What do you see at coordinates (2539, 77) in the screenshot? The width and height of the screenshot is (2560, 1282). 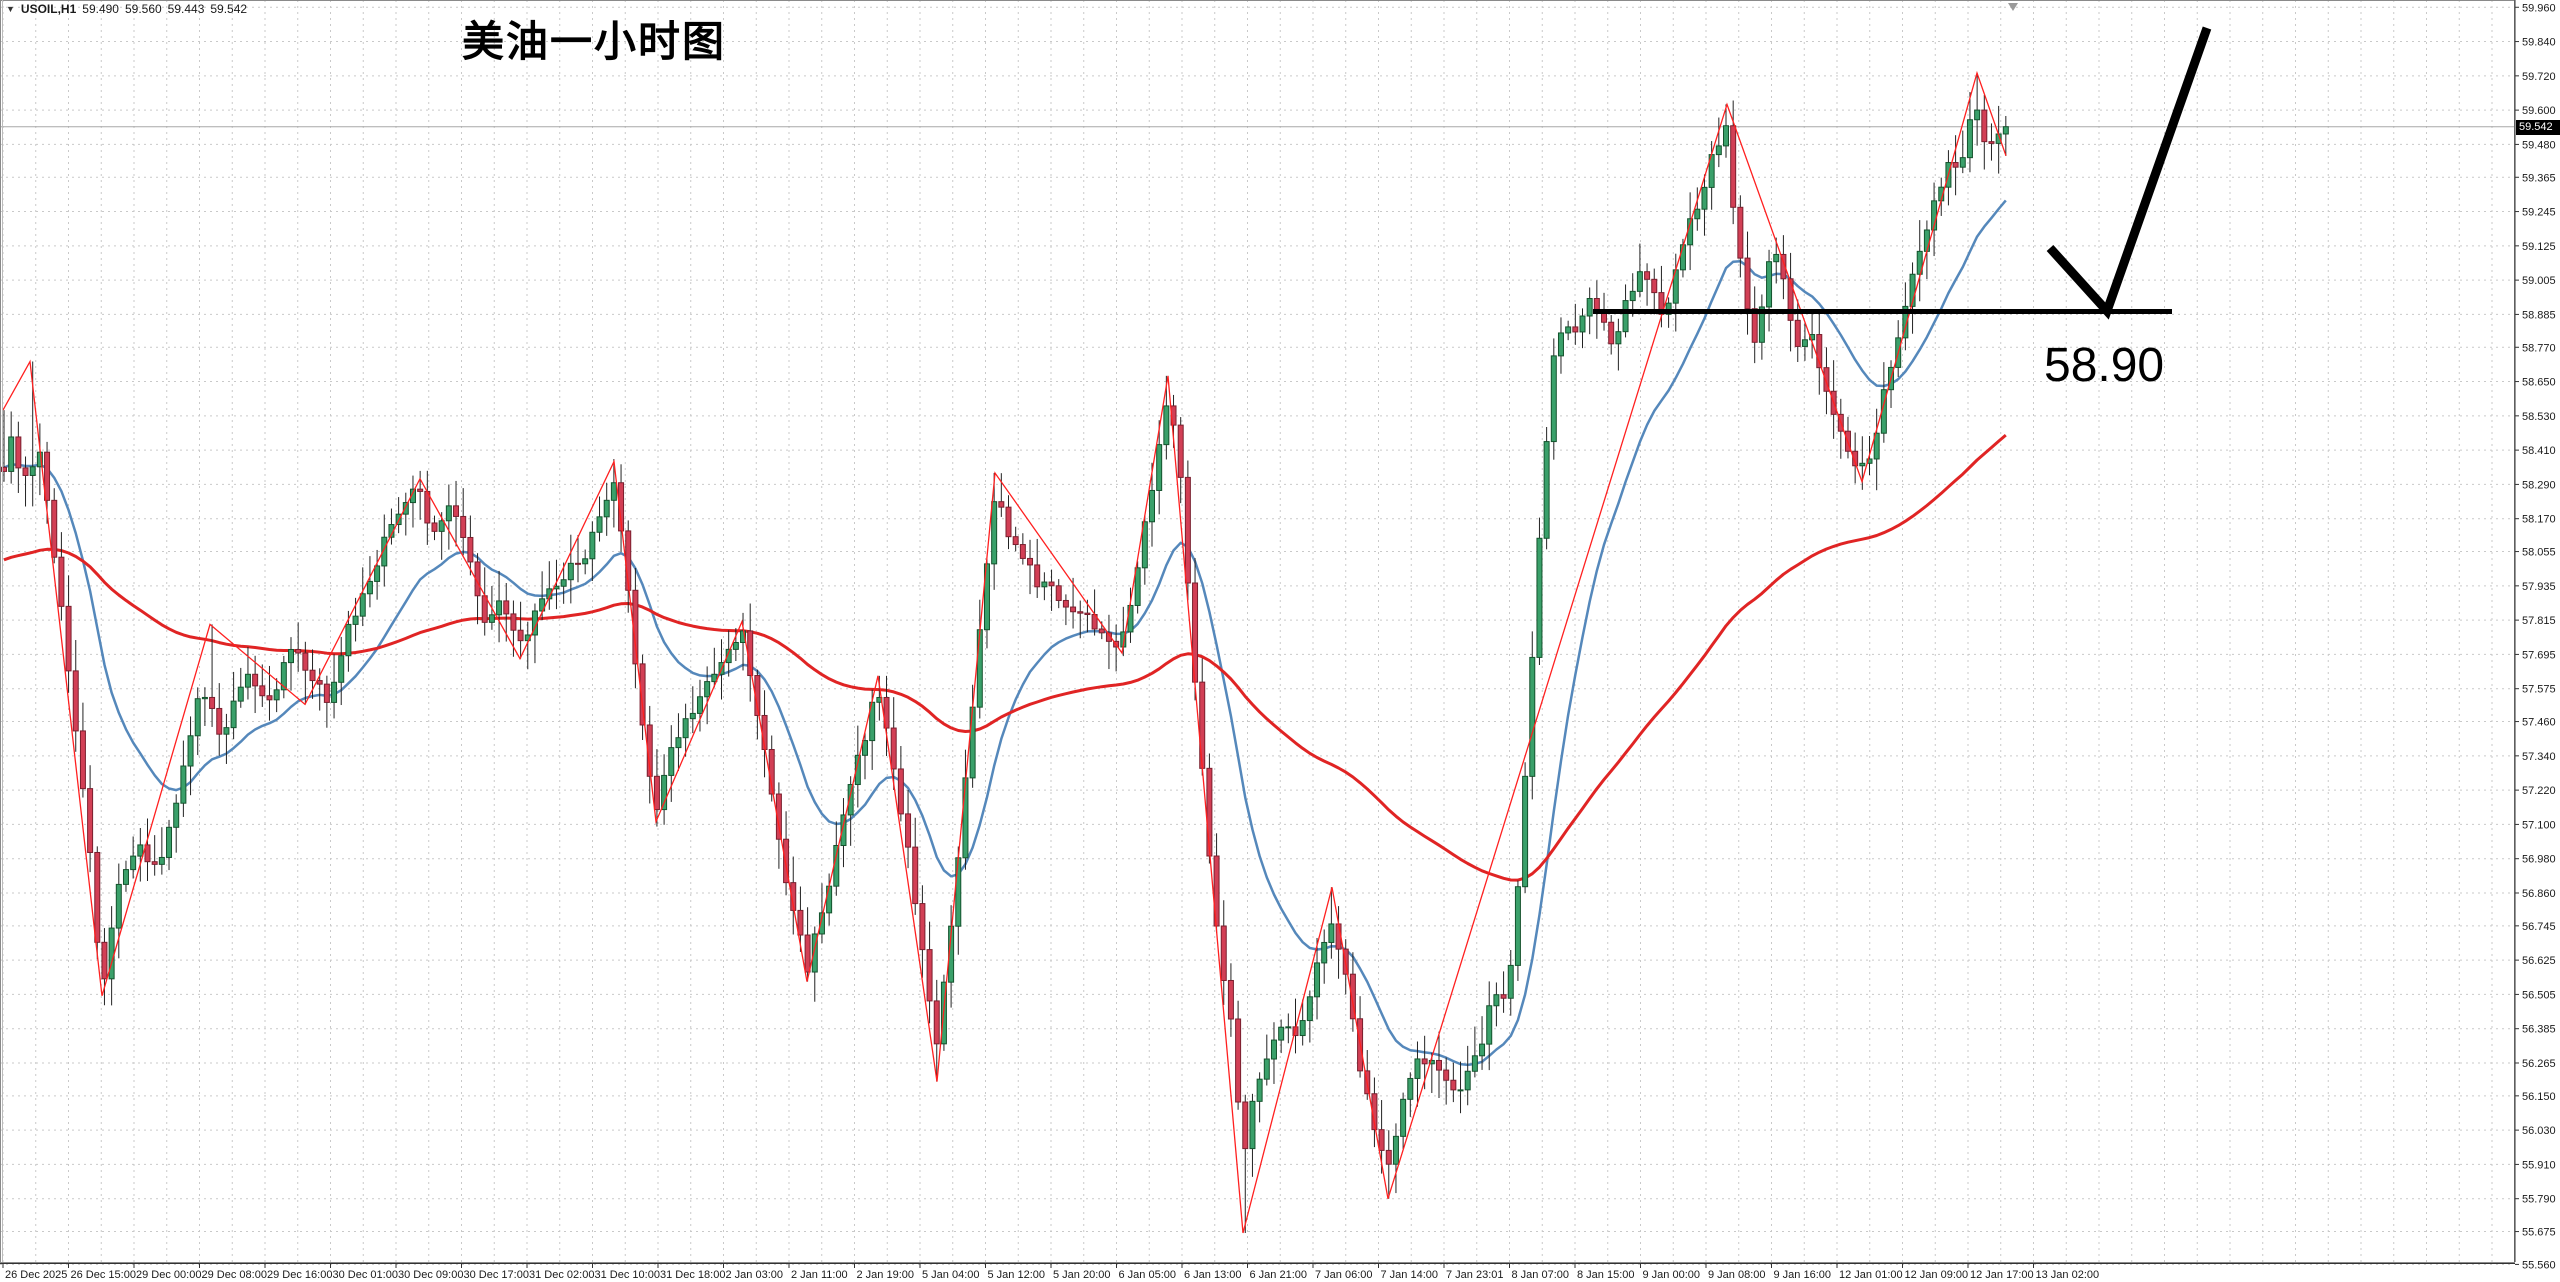 I see `price-axis-label: 59.720` at bounding box center [2539, 77].